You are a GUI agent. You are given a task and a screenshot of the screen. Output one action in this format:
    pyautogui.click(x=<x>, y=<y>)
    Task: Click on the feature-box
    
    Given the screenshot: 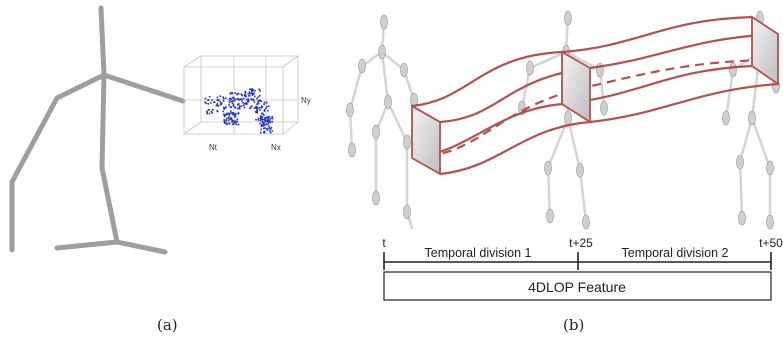 What is the action you would take?
    pyautogui.click(x=577, y=286)
    